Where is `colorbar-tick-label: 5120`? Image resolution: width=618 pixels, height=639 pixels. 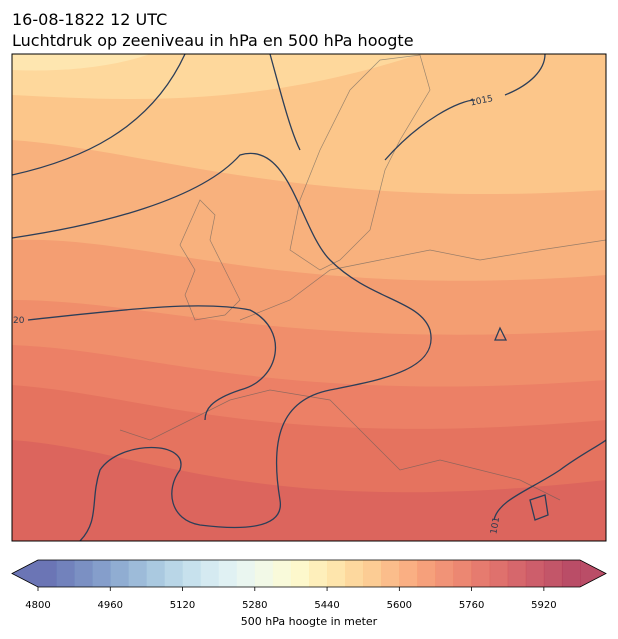 colorbar-tick-label: 5120 is located at coordinates (182, 605).